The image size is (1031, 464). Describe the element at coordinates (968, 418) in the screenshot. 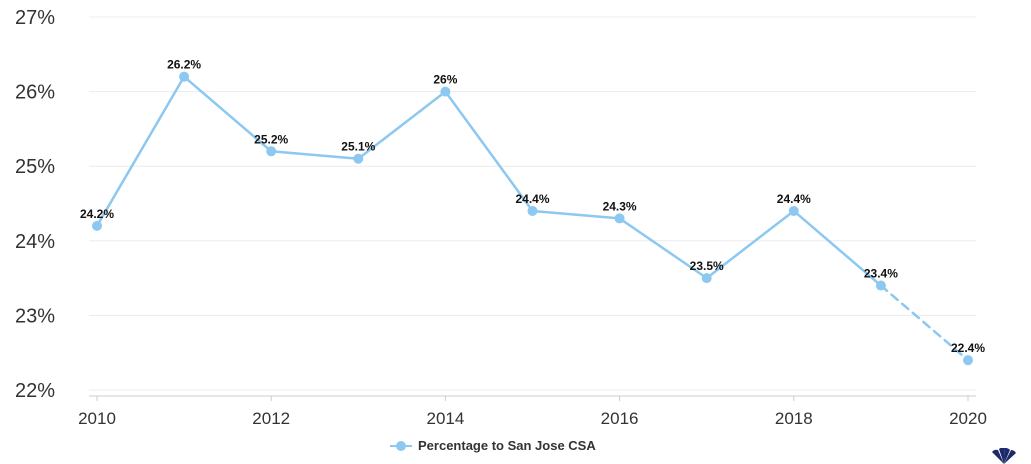

I see `x-tick-label: 2020` at that location.